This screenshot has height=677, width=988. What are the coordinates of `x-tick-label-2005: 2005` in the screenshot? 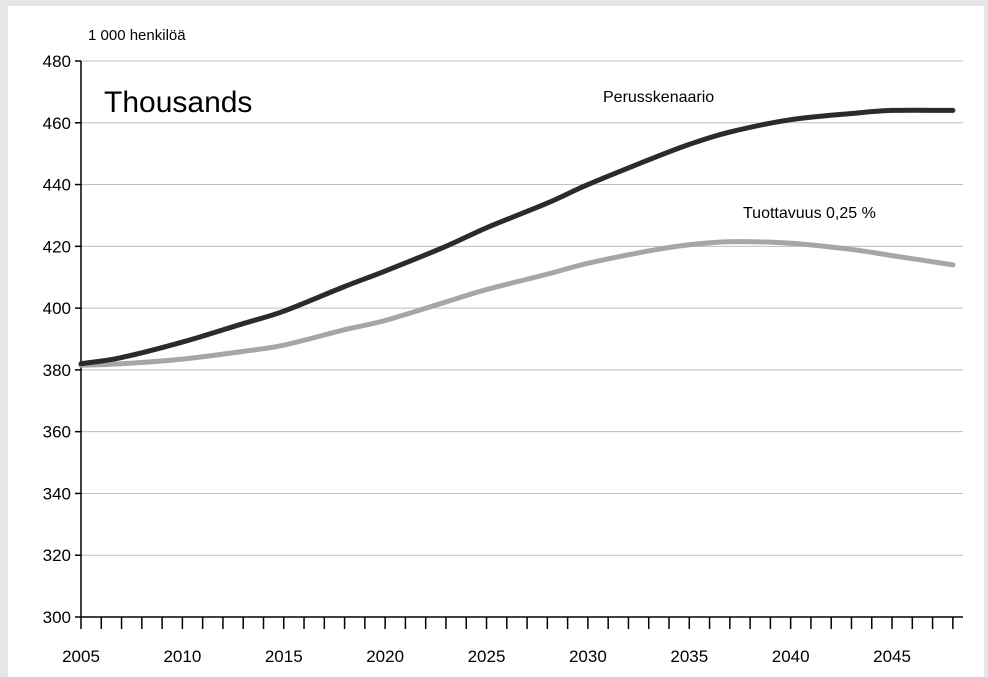 It's located at (81, 656).